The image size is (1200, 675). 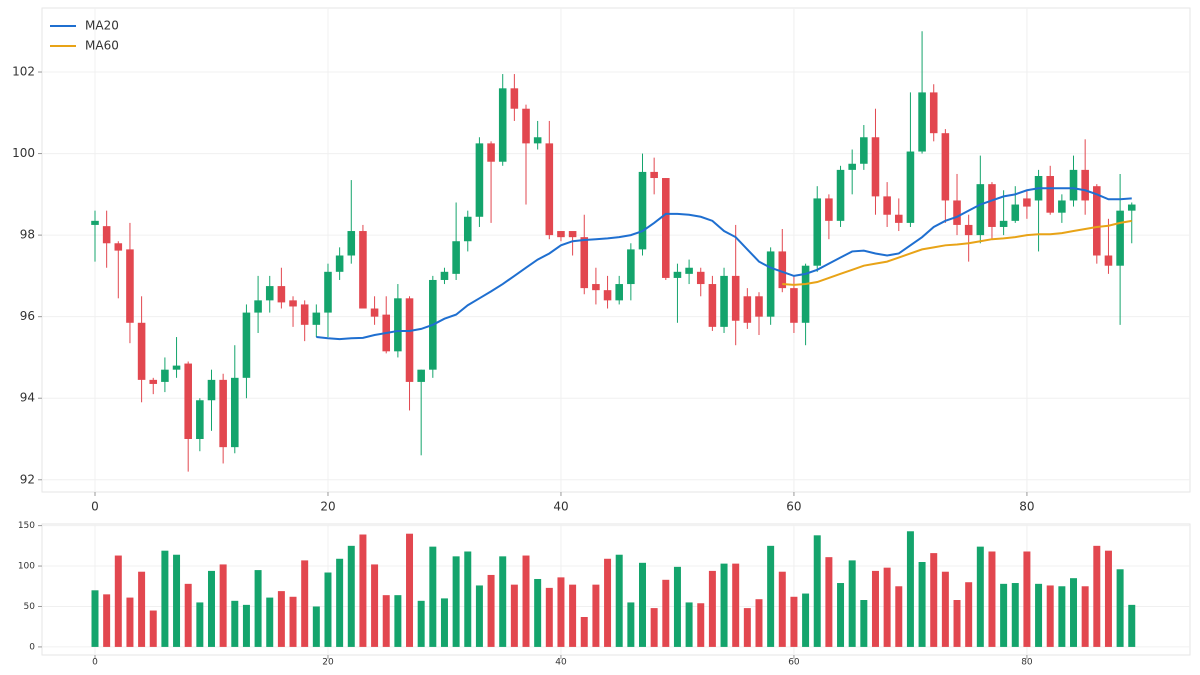 What do you see at coordinates (957, 252) in the screenshot?
I see `ma-line` at bounding box center [957, 252].